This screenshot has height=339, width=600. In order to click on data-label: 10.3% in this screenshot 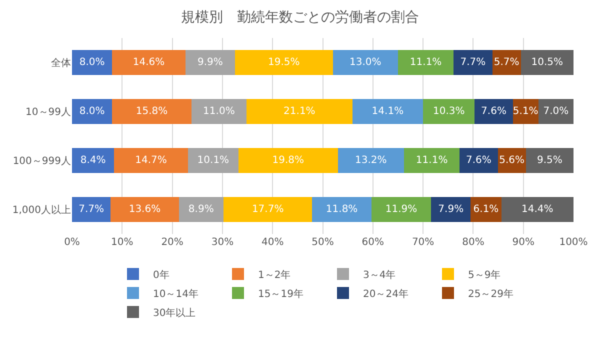, I will do `click(448, 111)`.